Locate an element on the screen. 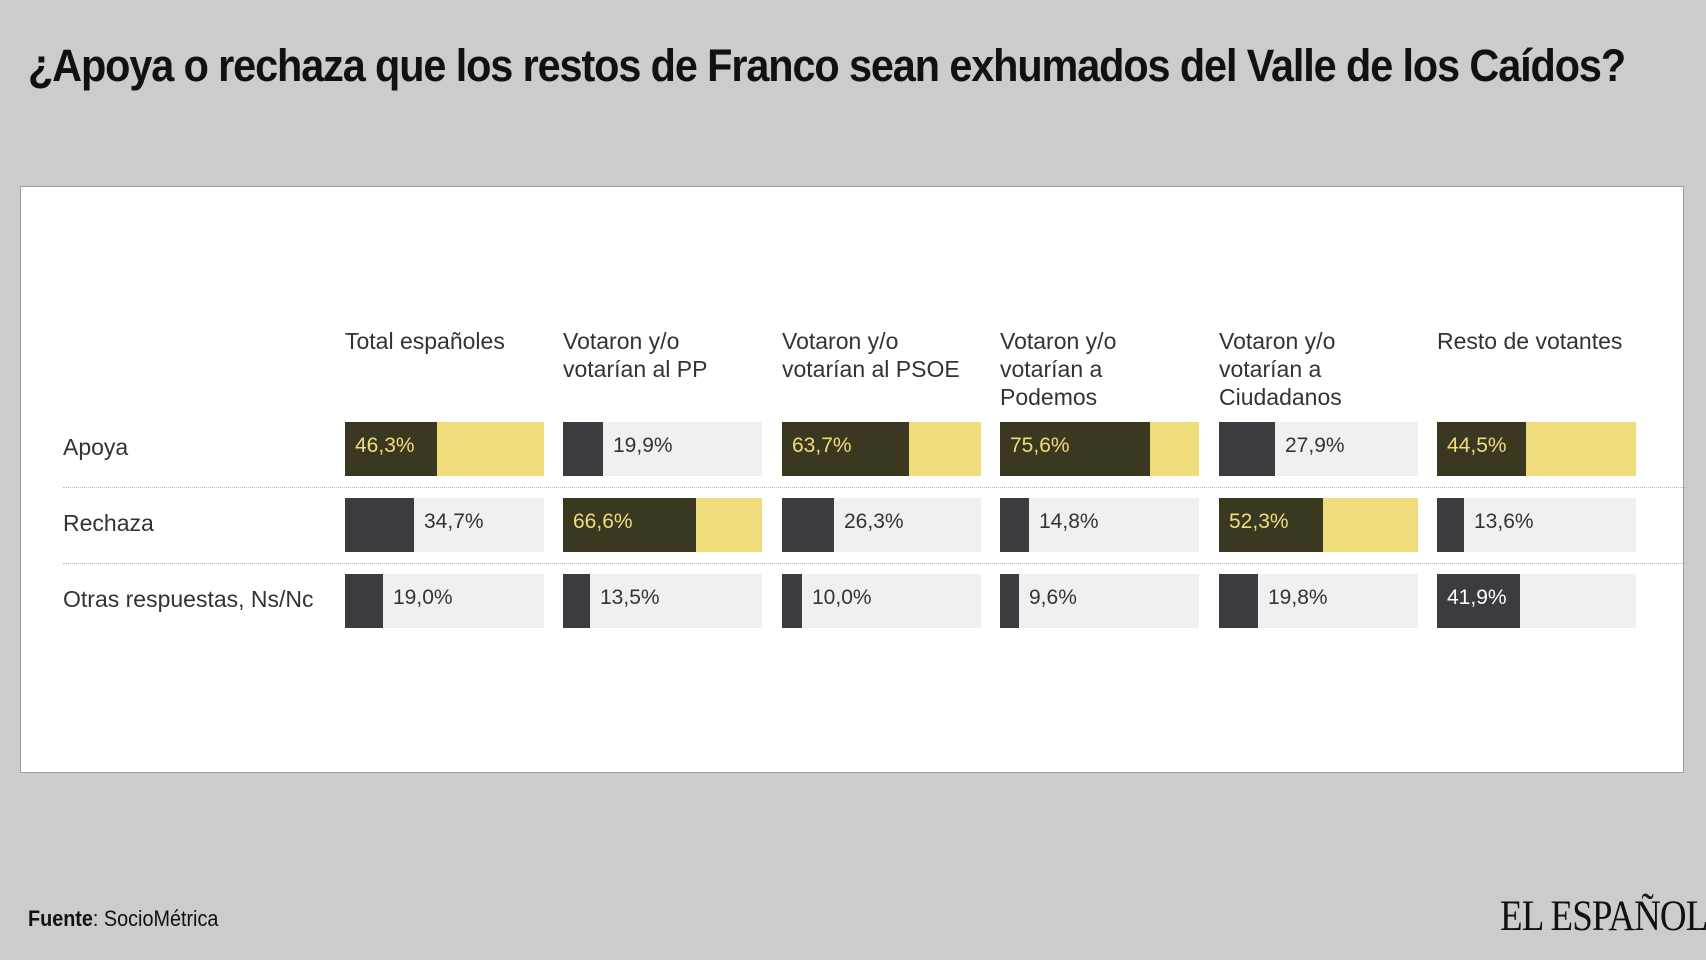 The height and width of the screenshot is (960, 1706). bar-cell: 19,9% is located at coordinates (662, 449).